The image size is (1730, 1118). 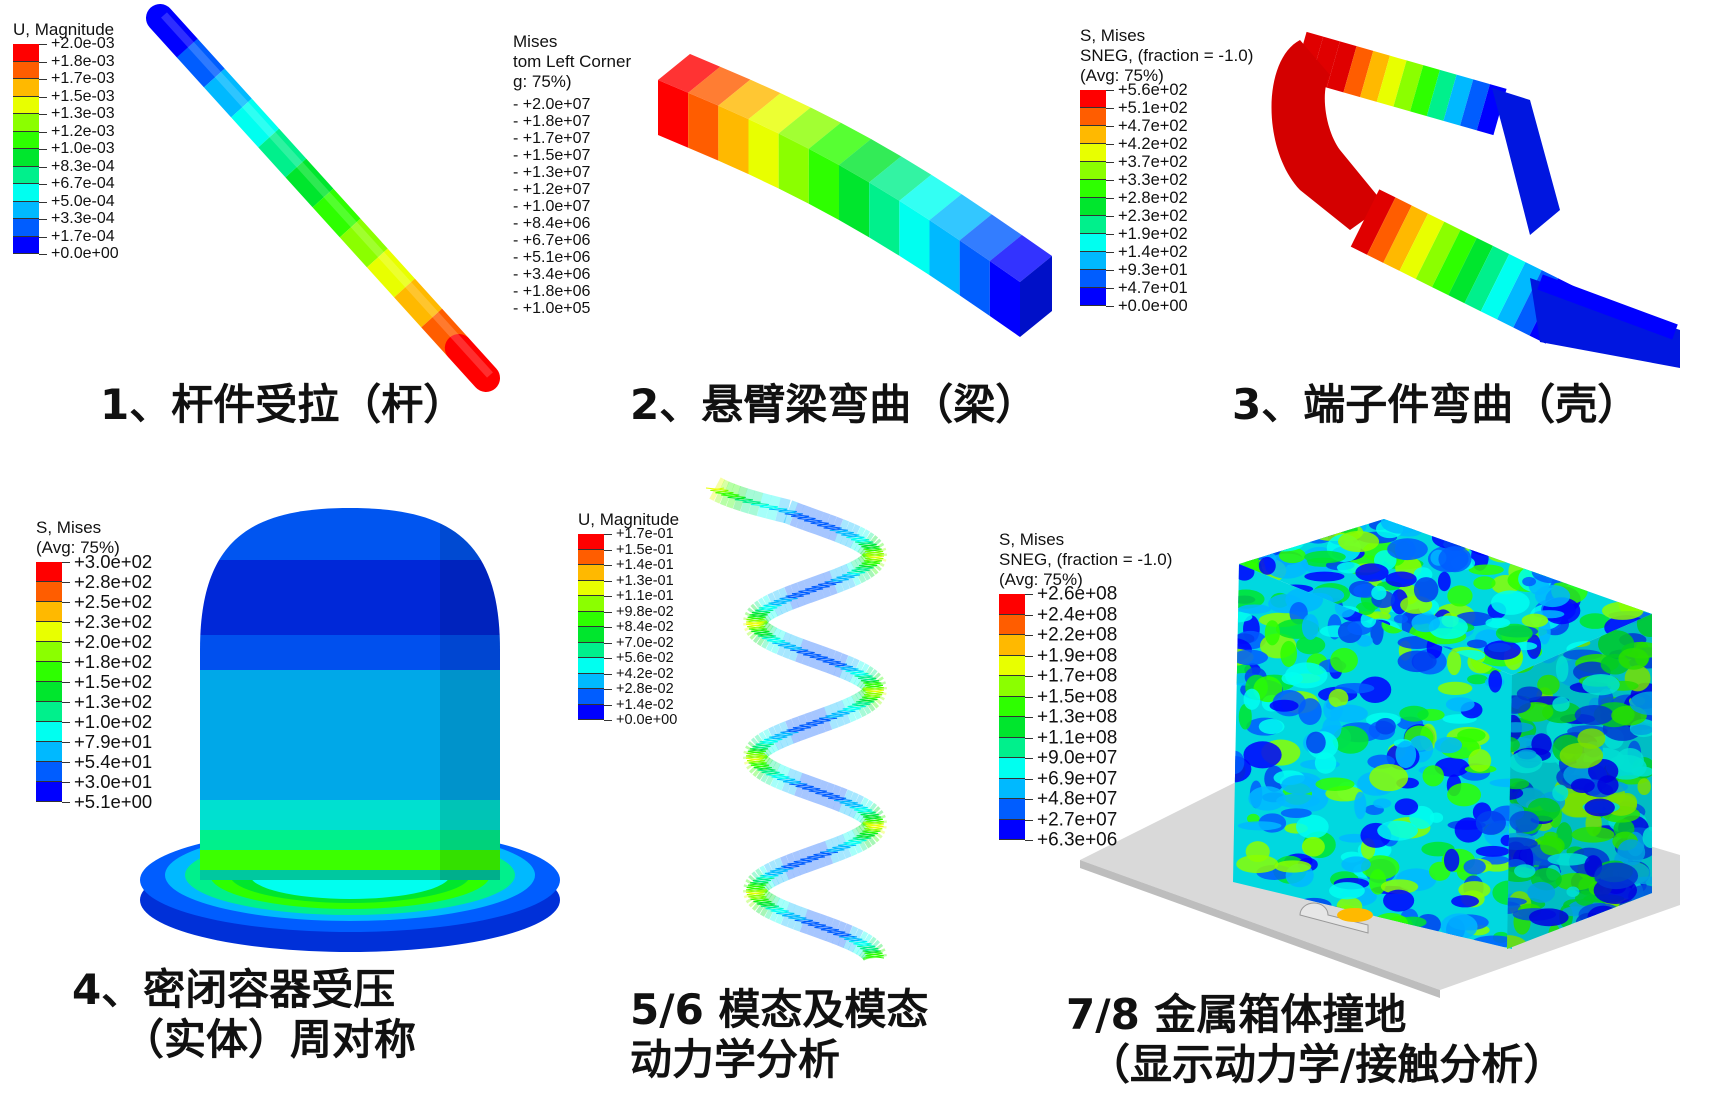 What do you see at coordinates (113, 681) in the screenshot?
I see `legend-value: +1.5e+02` at bounding box center [113, 681].